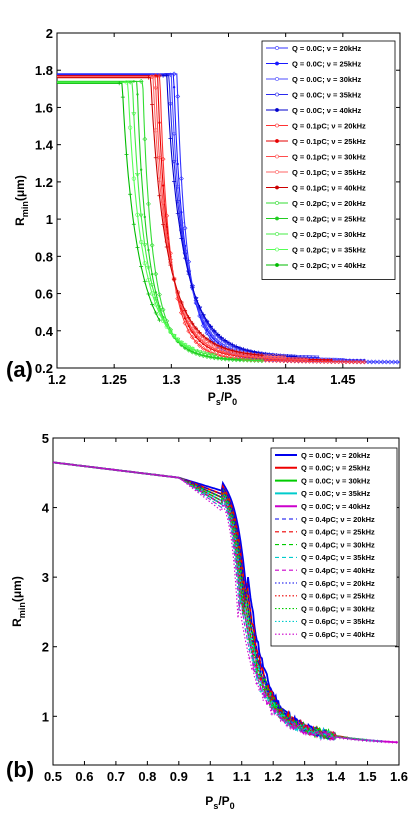 Image resolution: width=409 pixels, height=817 pixels. Describe the element at coordinates (326, 79) in the screenshot. I see `legend-entry-a: Q = 0.0C; ν = 30kHz` at that location.